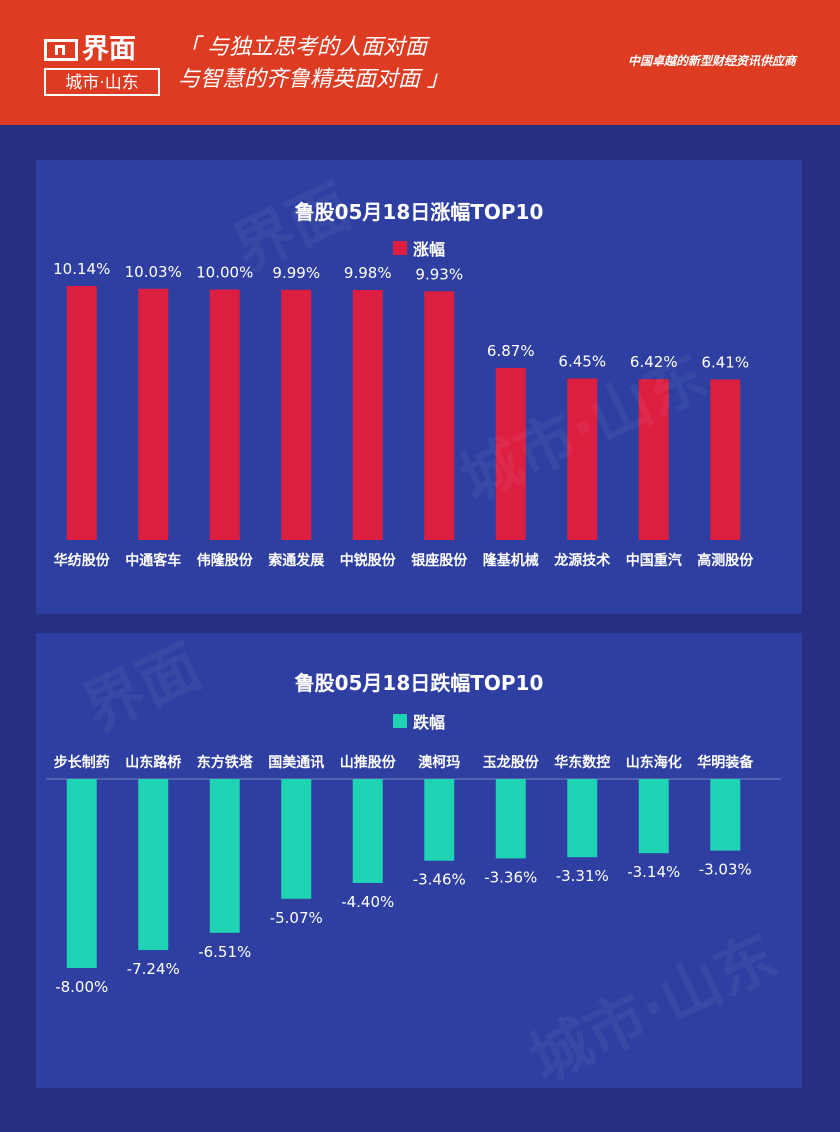  What do you see at coordinates (81, 987) in the screenshot?
I see `loss-data-label: -8.00%` at bounding box center [81, 987].